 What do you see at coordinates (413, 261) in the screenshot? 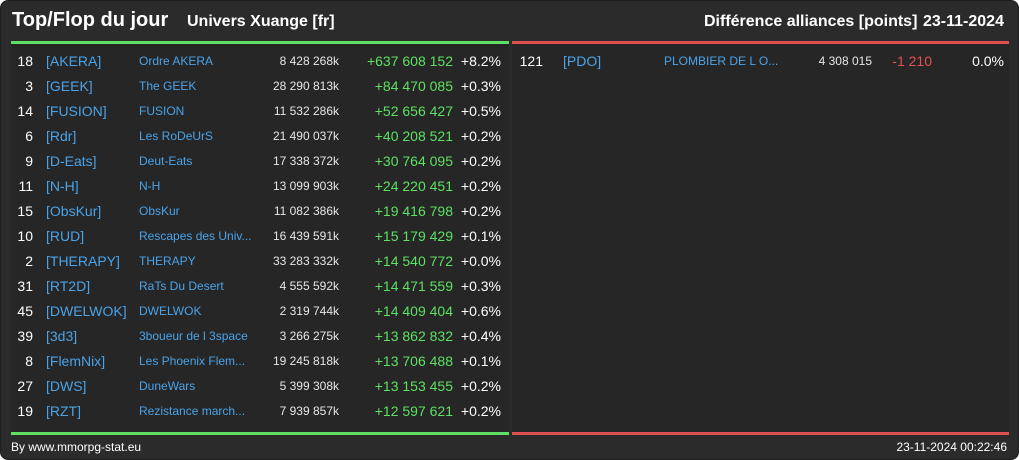
I see `points-delta: +14 540 772` at bounding box center [413, 261].